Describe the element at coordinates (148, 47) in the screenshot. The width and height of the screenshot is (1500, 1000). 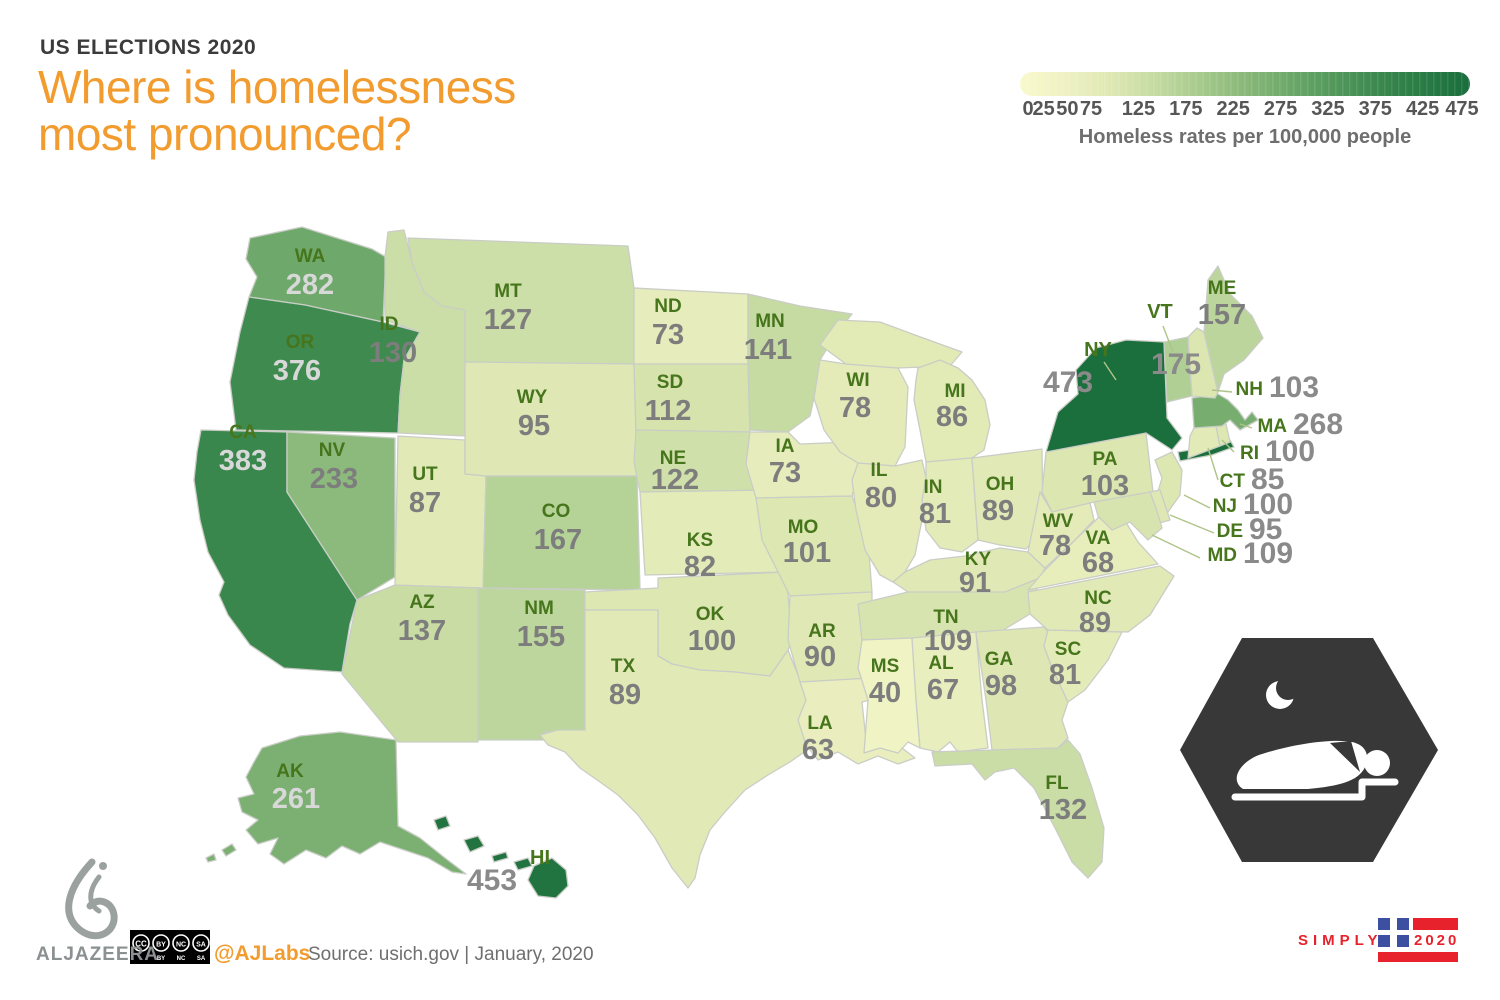
I see `kicker: US ELECTIONS 2020` at that location.